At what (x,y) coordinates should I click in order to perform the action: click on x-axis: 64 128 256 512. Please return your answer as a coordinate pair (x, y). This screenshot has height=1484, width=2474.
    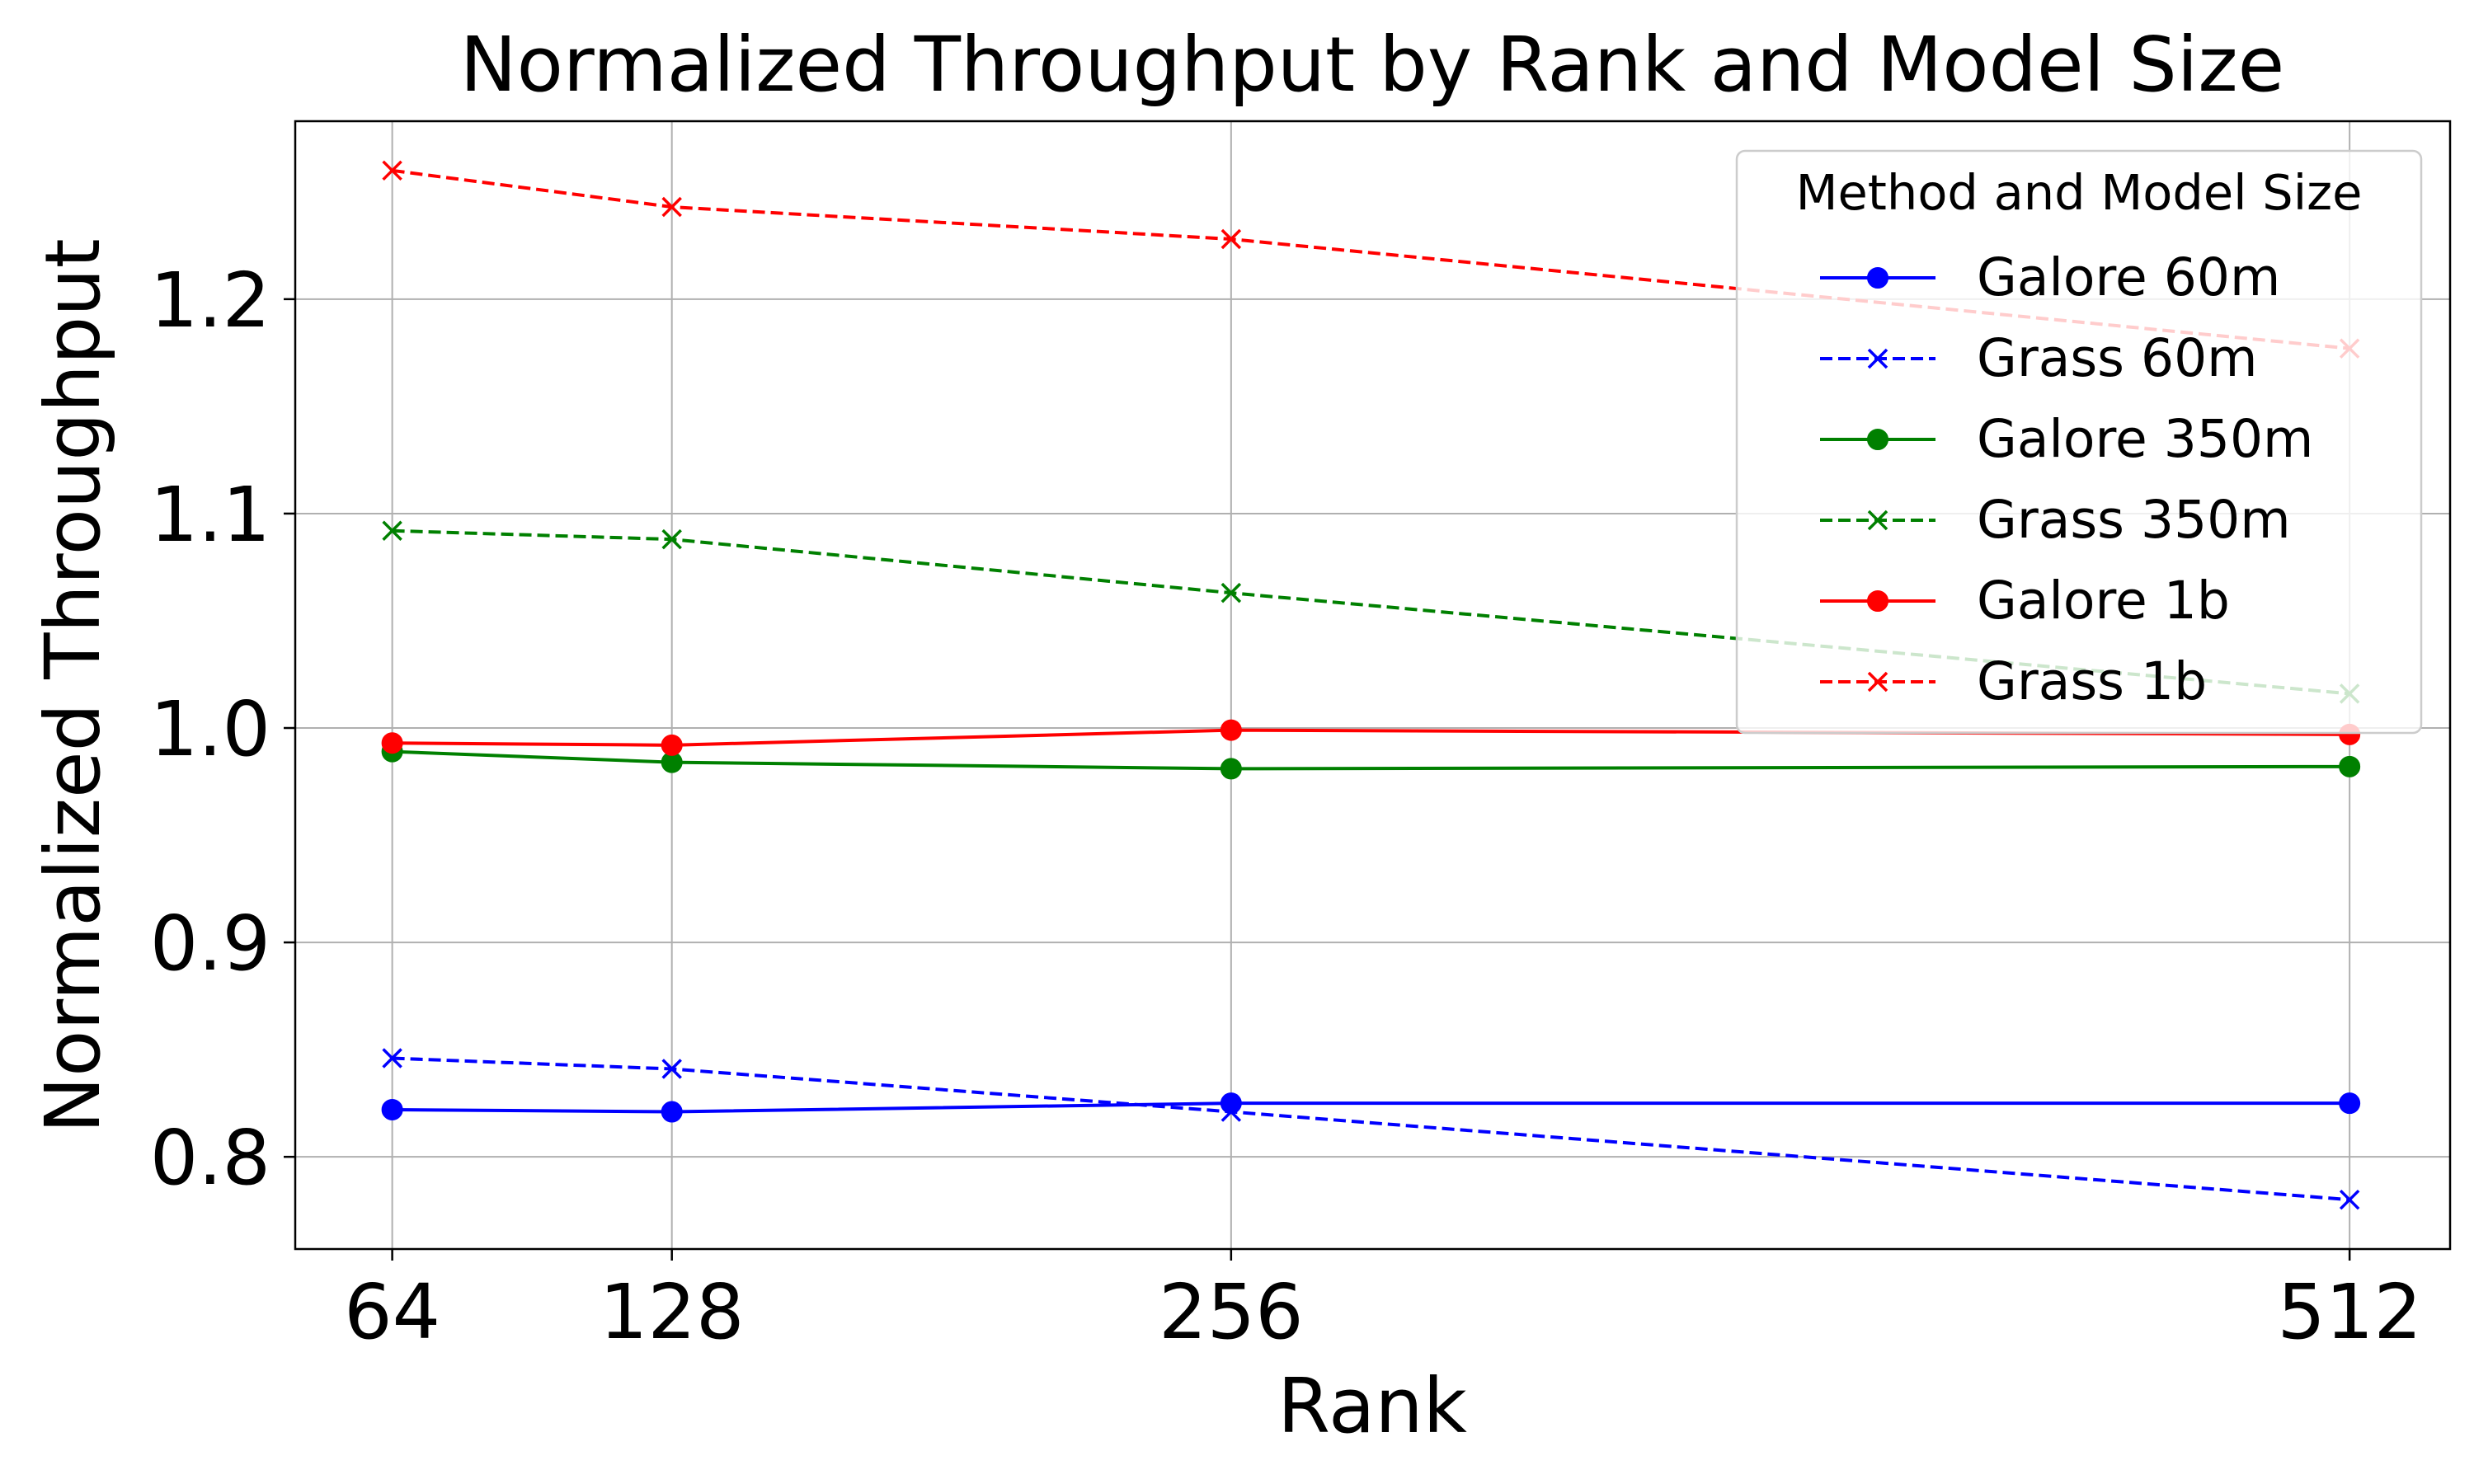
    Looking at the image, I should click on (1383, 1302).